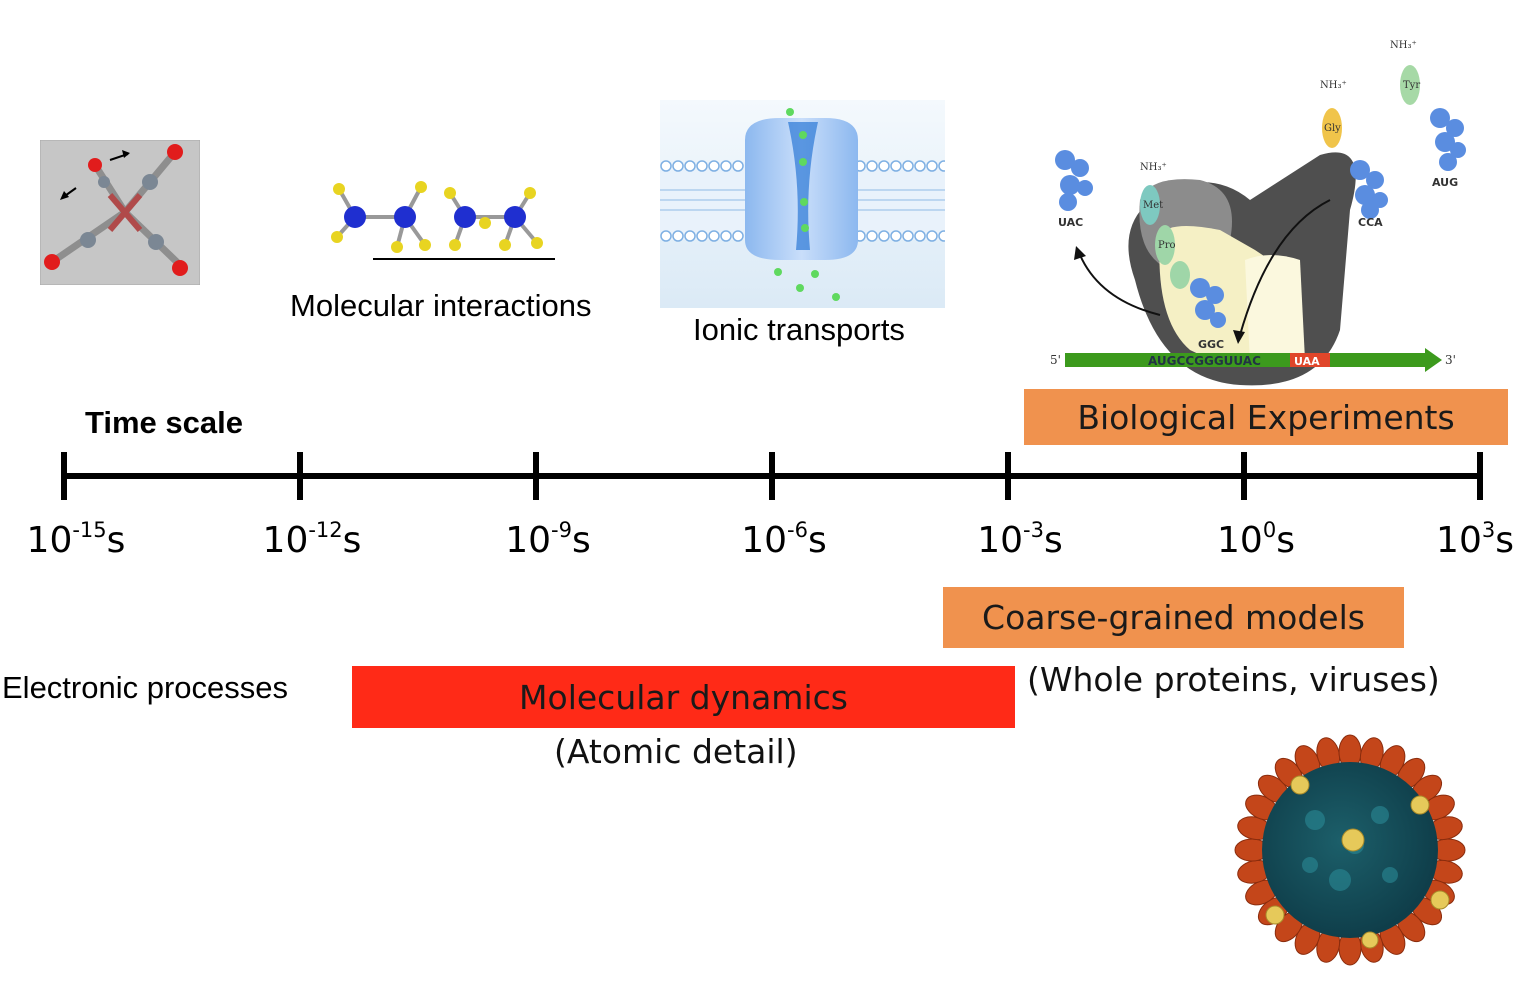 This screenshot has width=1524, height=984. Describe the element at coordinates (1153, 167) in the screenshot. I see `nh3-label-1: NH₃⁺` at that location.